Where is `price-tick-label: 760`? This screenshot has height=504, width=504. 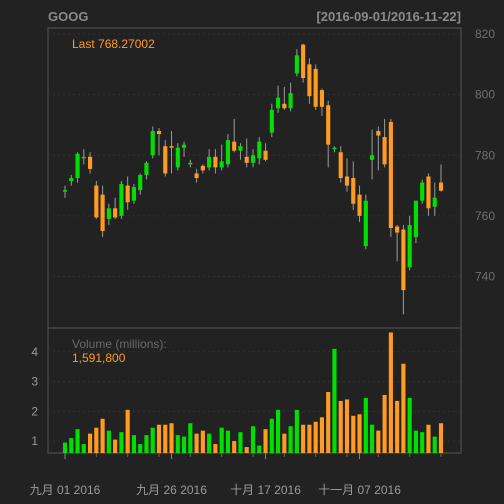 price-tick-label: 760 is located at coordinates (485, 216).